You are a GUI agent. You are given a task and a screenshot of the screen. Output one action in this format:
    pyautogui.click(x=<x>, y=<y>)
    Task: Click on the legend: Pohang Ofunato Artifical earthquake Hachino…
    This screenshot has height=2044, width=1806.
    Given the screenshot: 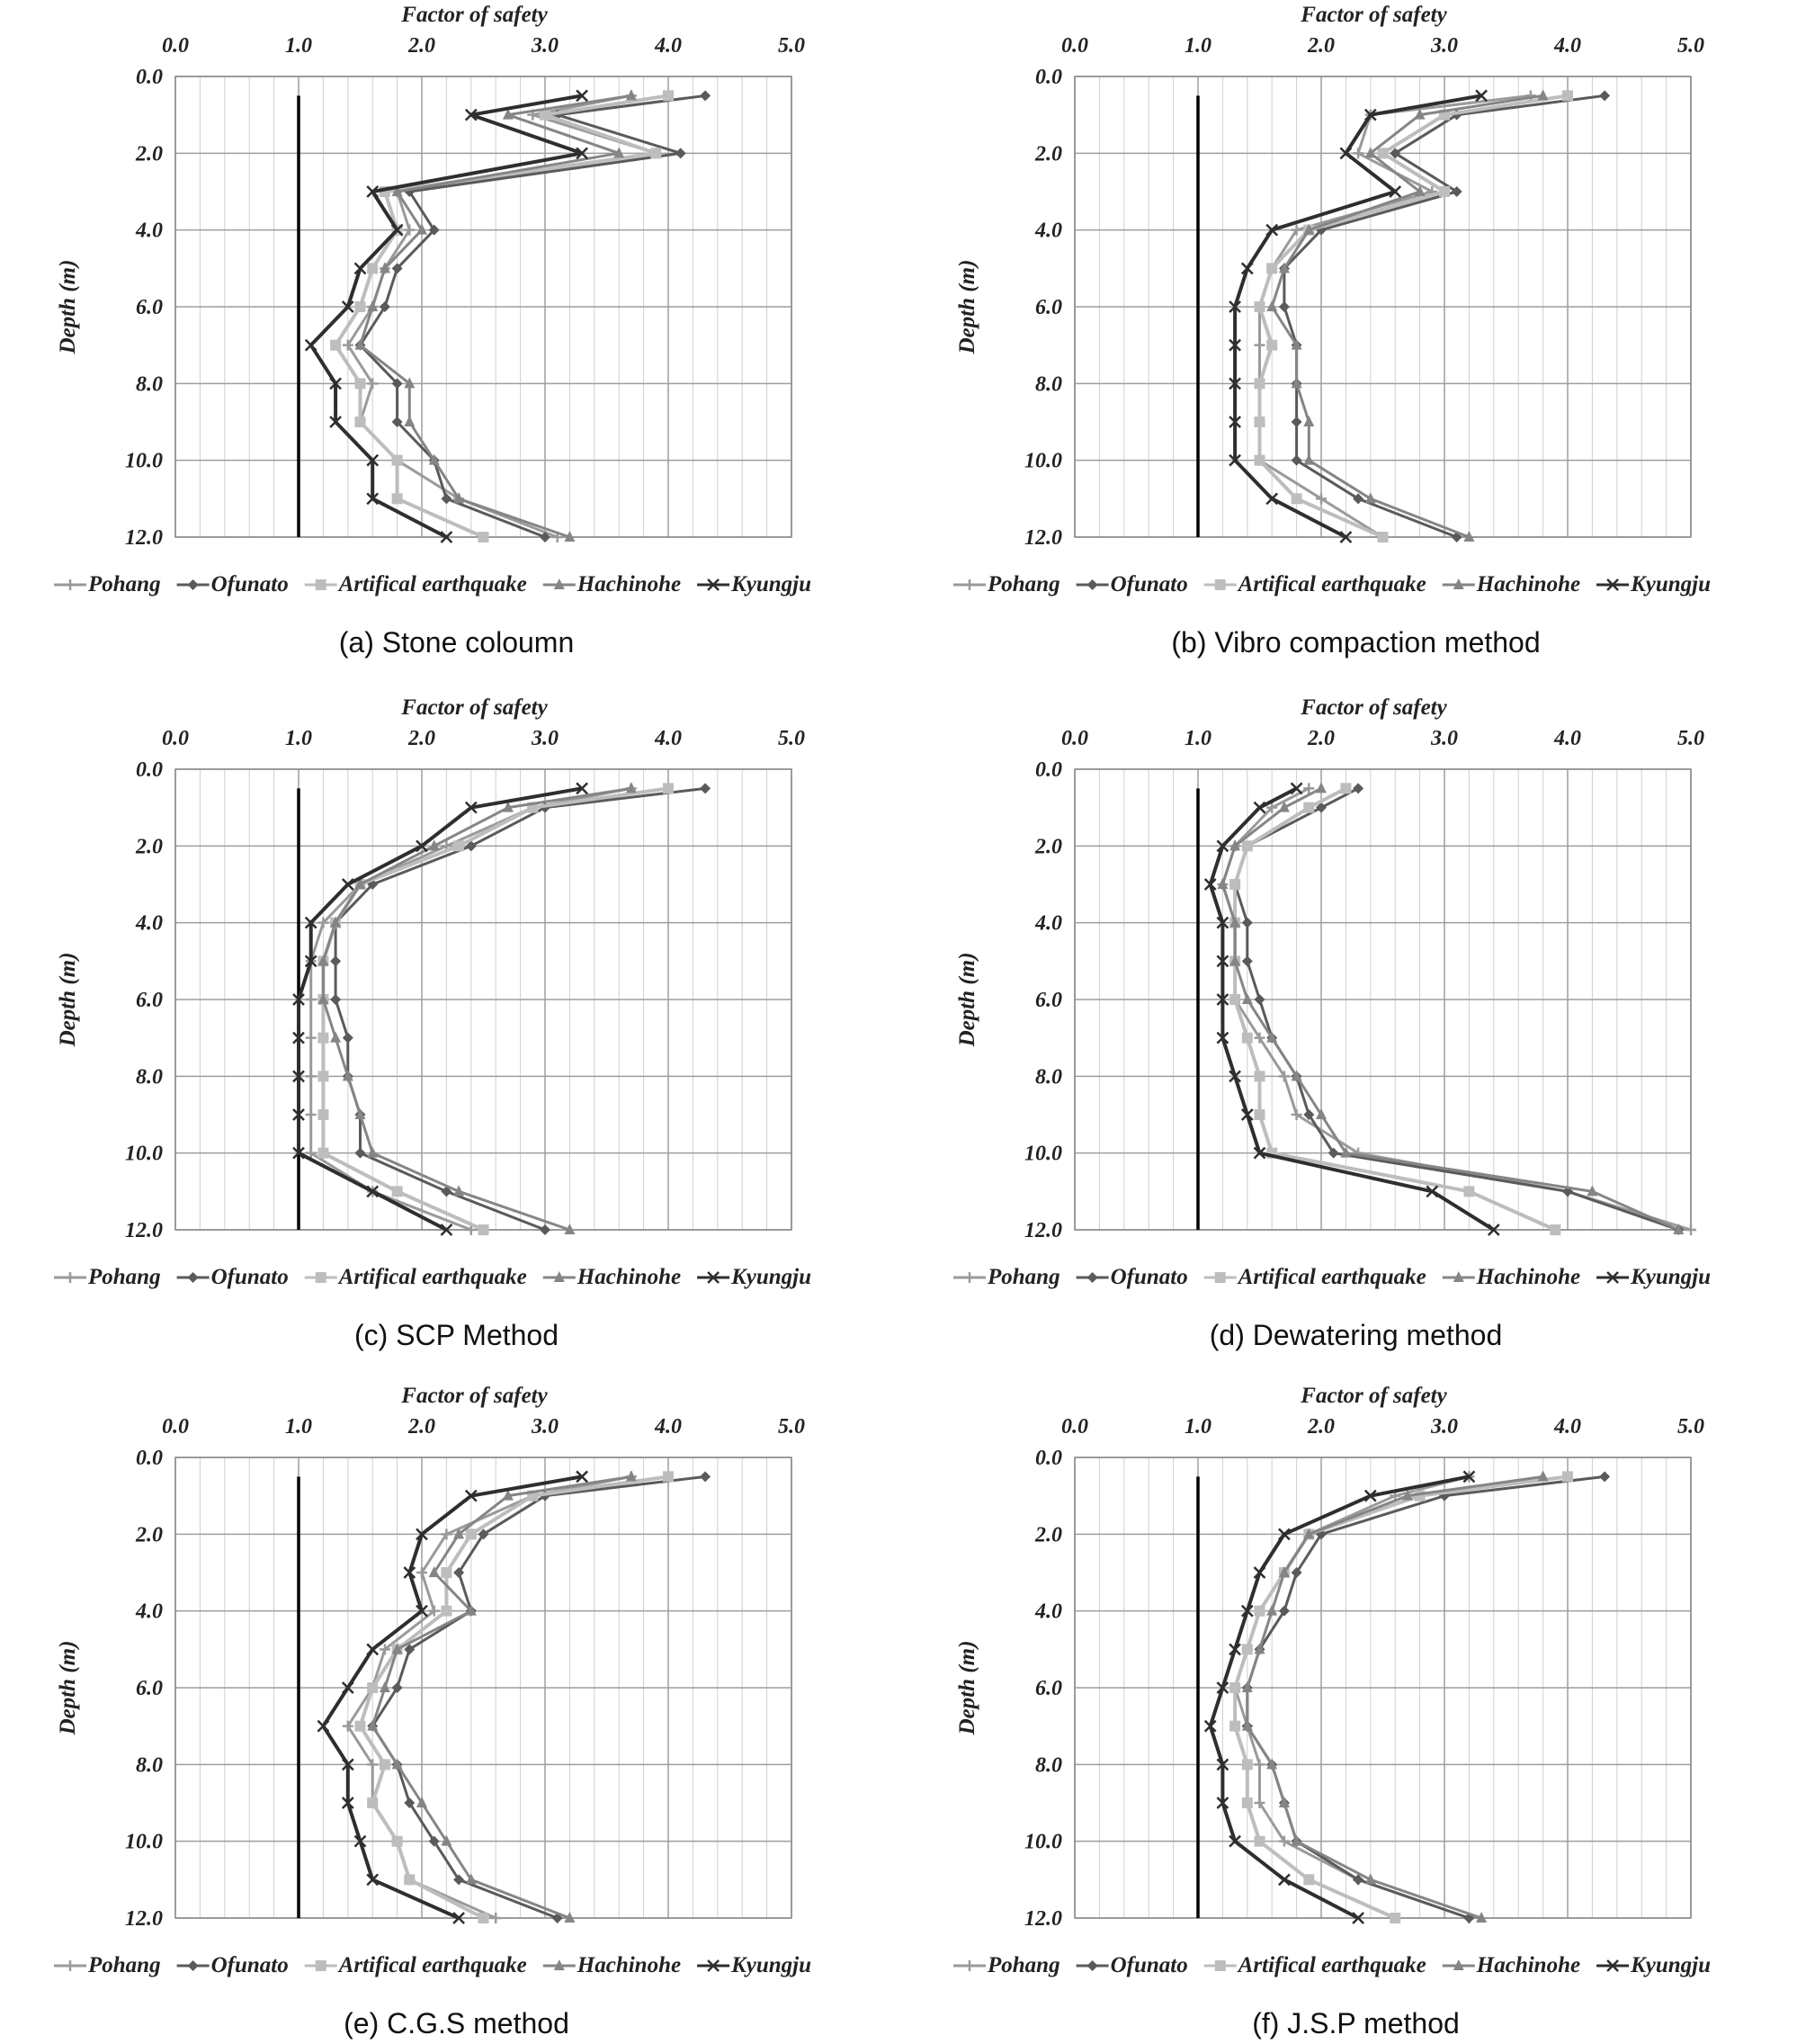 What is the action you would take?
    pyautogui.click(x=432, y=1277)
    